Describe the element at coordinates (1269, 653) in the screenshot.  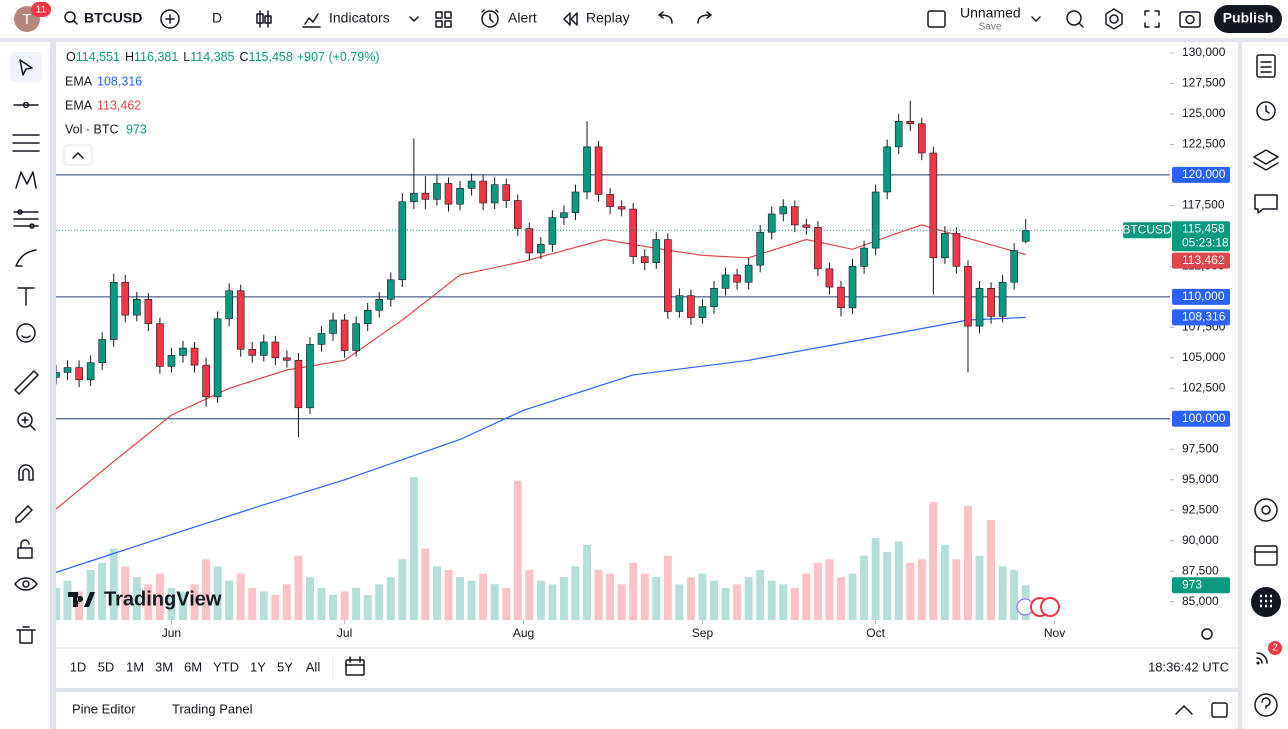
I see `signals: 2` at that location.